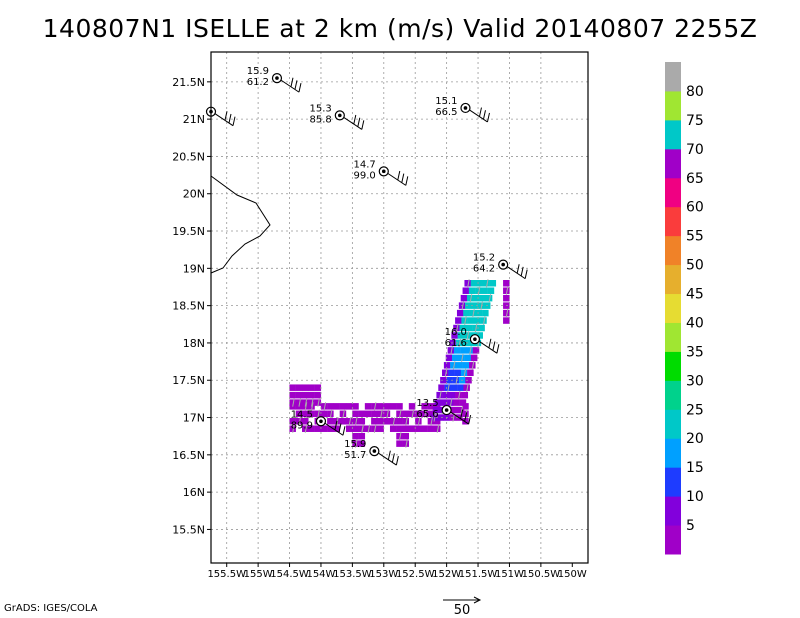 This screenshot has height=618, width=800. Describe the element at coordinates (477, 600) in the screenshot. I see `vector-scale-arrowhead` at that location.